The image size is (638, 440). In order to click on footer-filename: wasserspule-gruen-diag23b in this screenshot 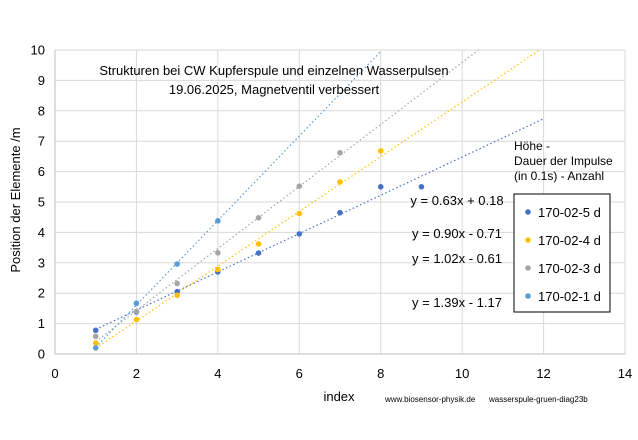, I will do `click(538, 399)`.